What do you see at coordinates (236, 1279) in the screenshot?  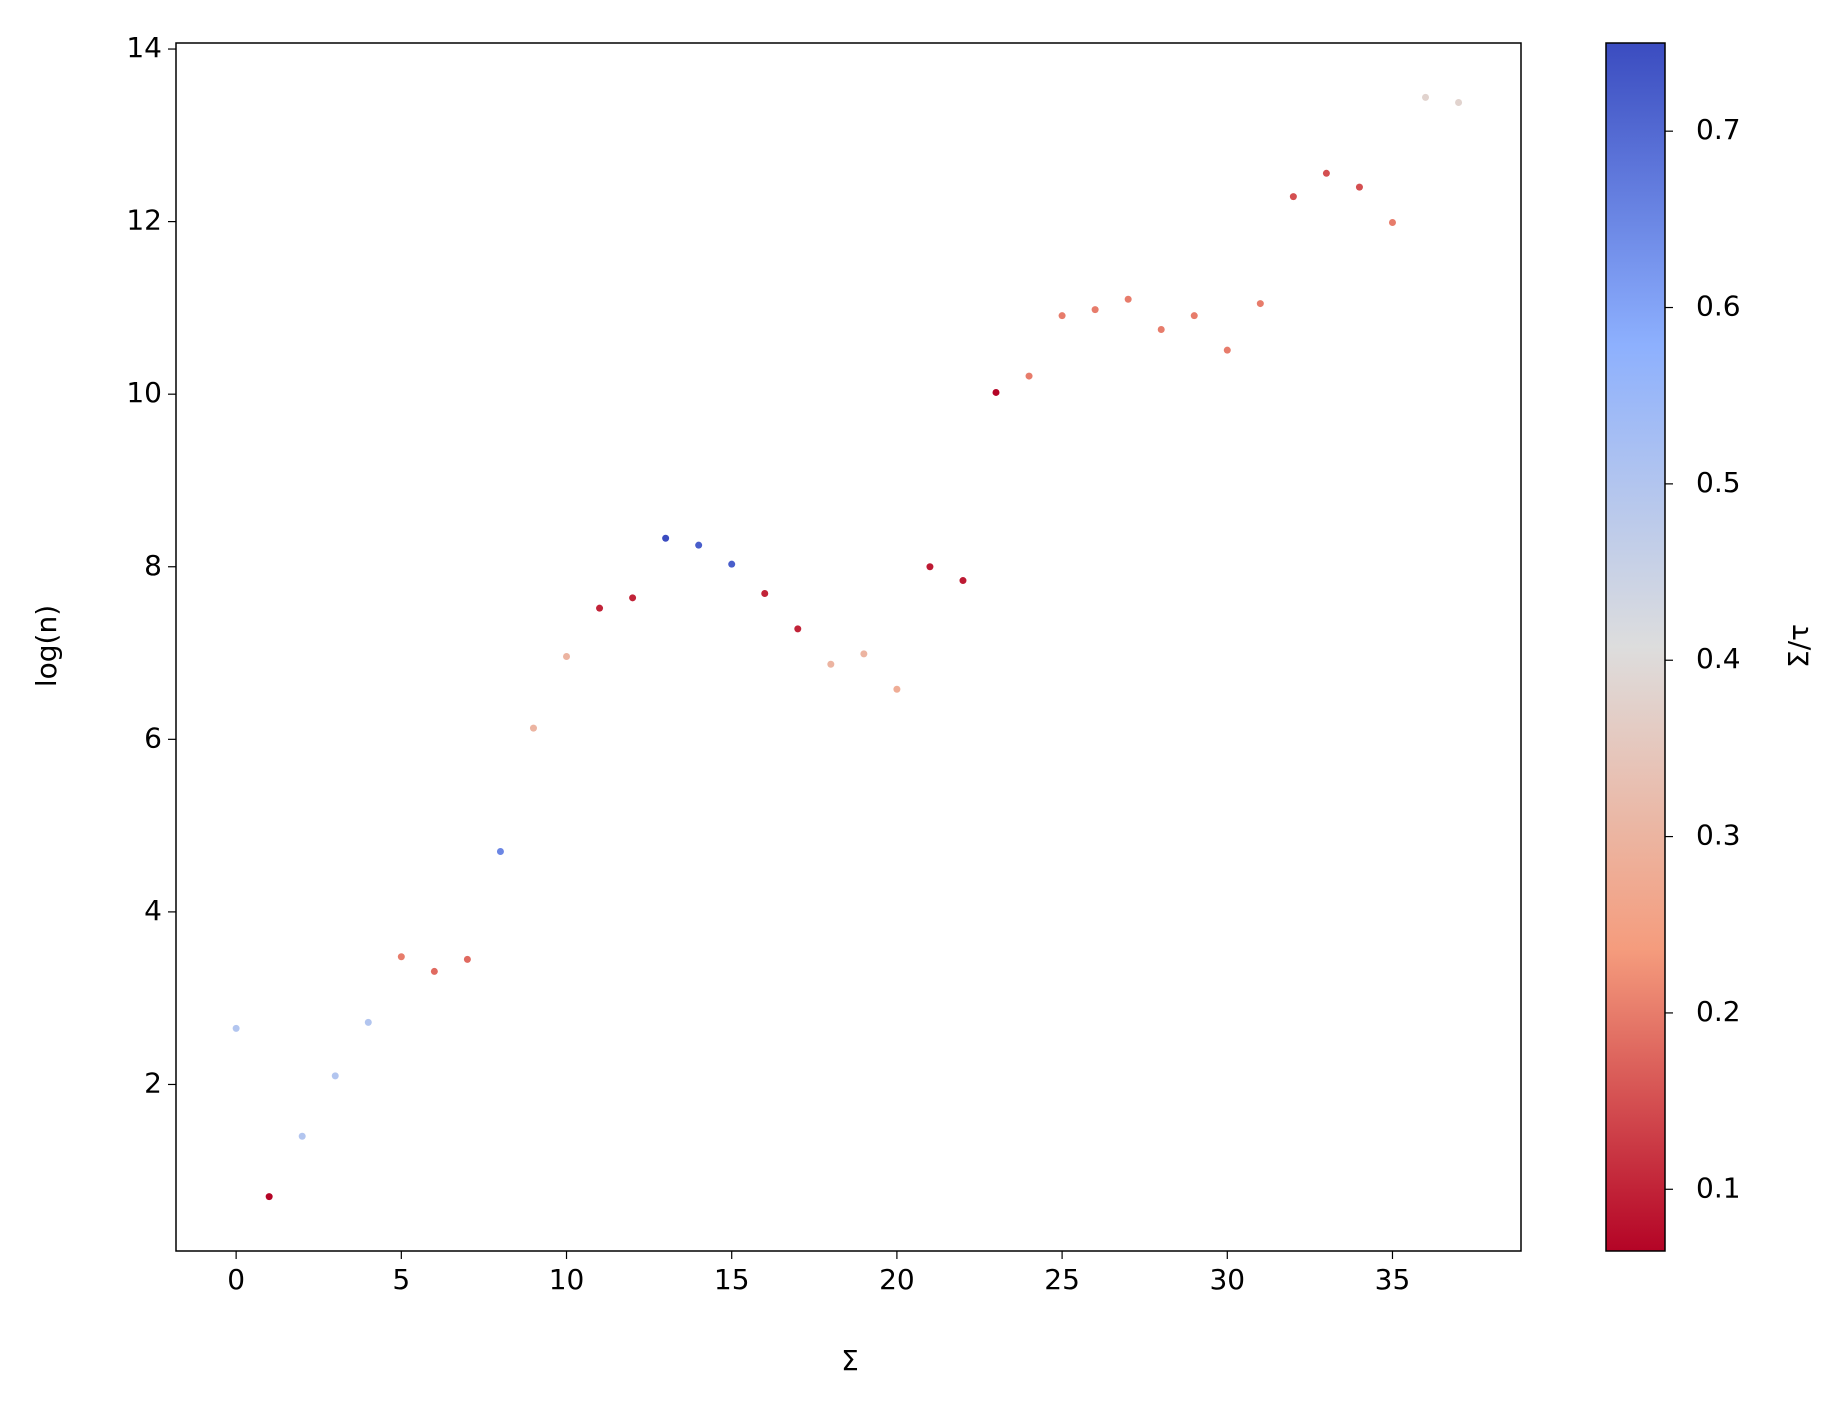 I see `x-tick-label: 0` at bounding box center [236, 1279].